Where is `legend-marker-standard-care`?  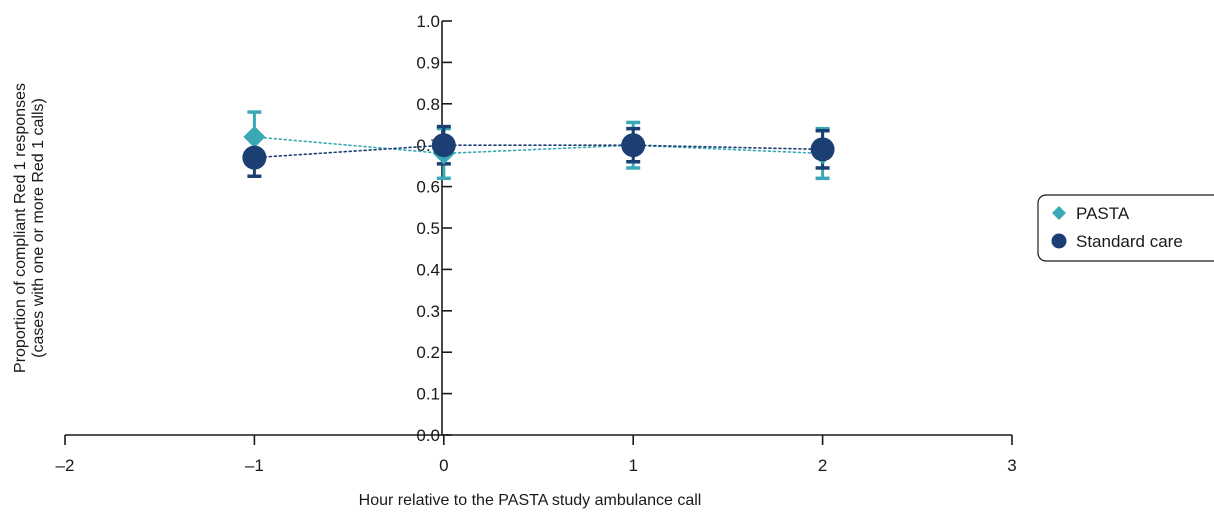 legend-marker-standard-care is located at coordinates (1059, 241).